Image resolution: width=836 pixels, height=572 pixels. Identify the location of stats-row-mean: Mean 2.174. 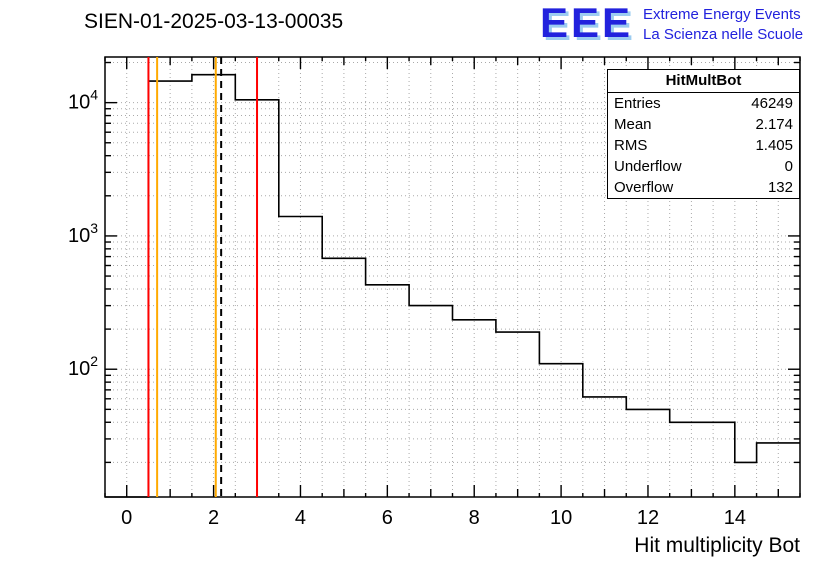
(703, 124).